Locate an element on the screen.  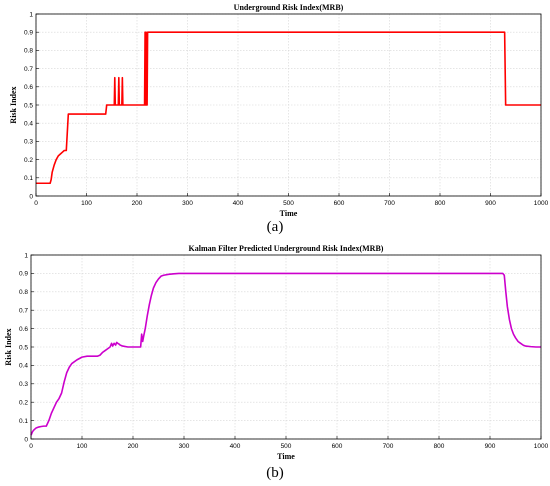
chart-a-y-tick-label: 0.1 is located at coordinates (28, 178).